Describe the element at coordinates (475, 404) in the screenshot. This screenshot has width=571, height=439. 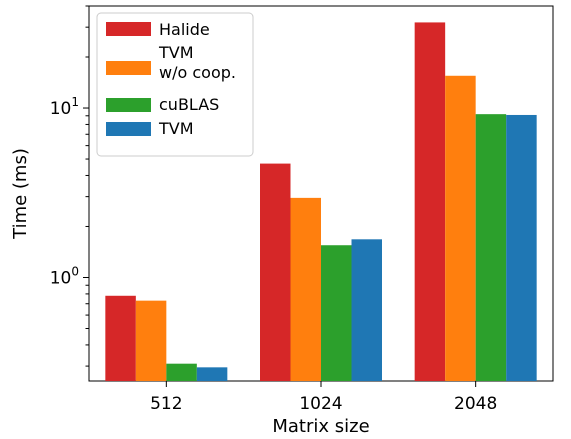
I see `x-tick-label: 2048` at that location.